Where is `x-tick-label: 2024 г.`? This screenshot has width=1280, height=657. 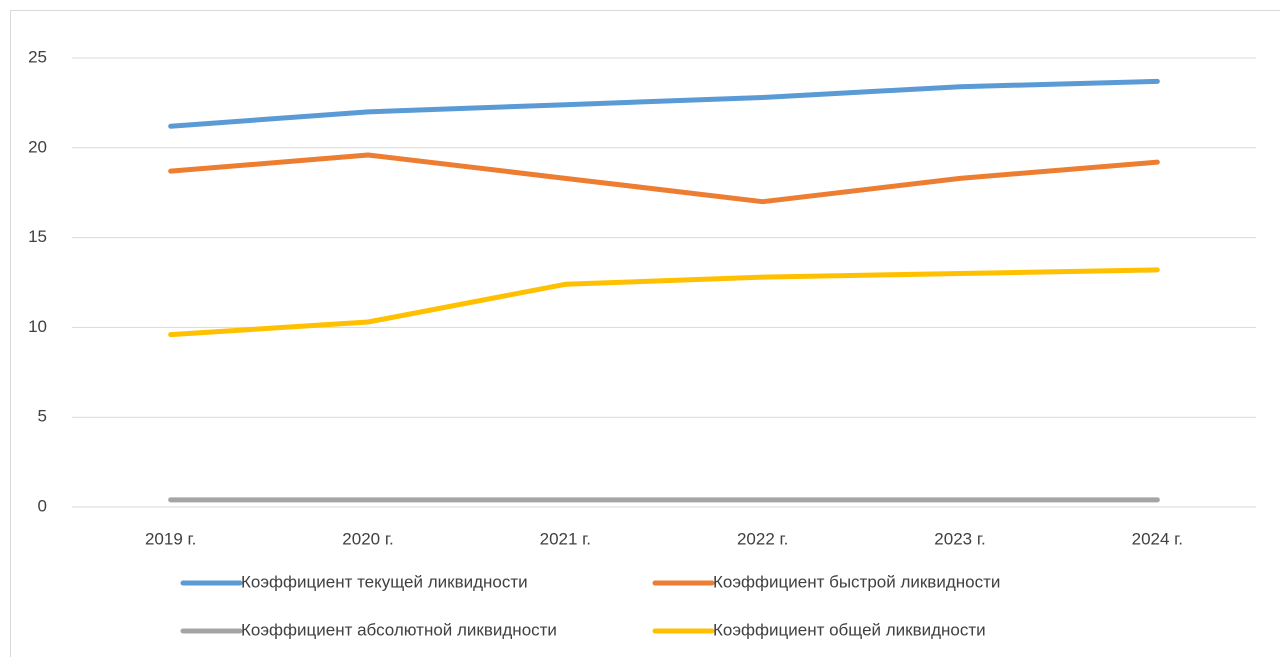
x-tick-label: 2024 г. is located at coordinates (1157, 538).